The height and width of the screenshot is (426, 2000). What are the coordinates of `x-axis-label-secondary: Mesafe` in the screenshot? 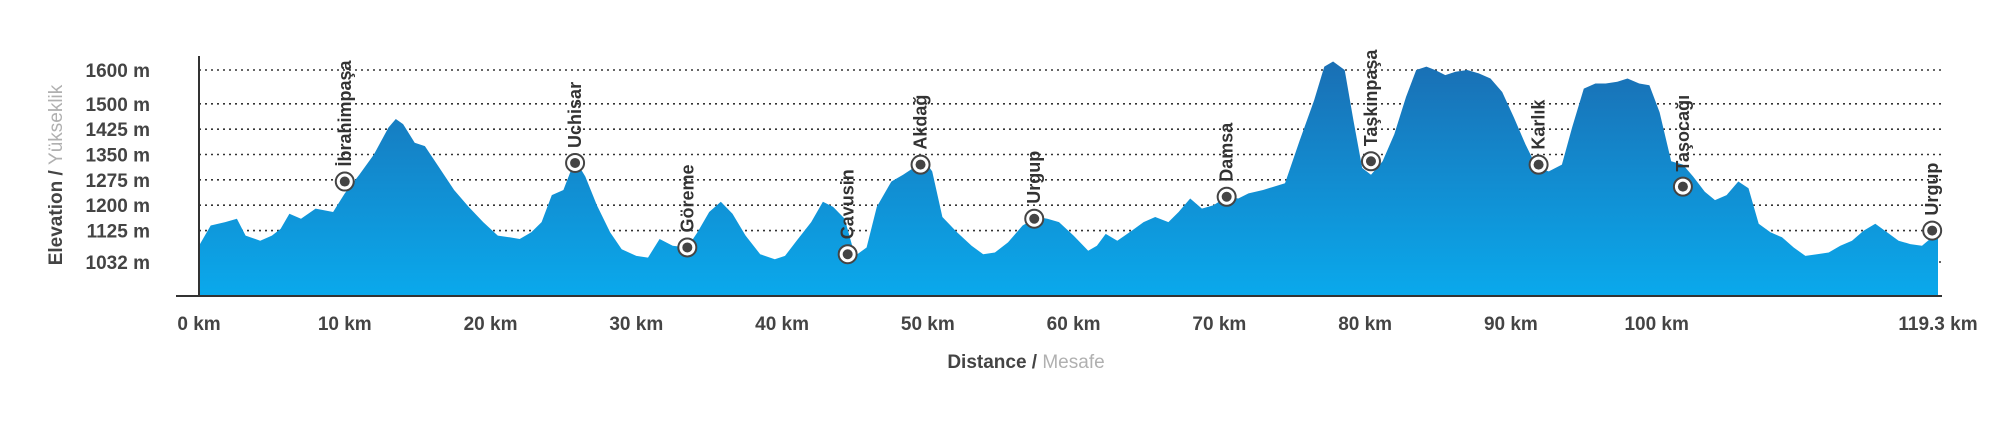 It's located at (1073, 362).